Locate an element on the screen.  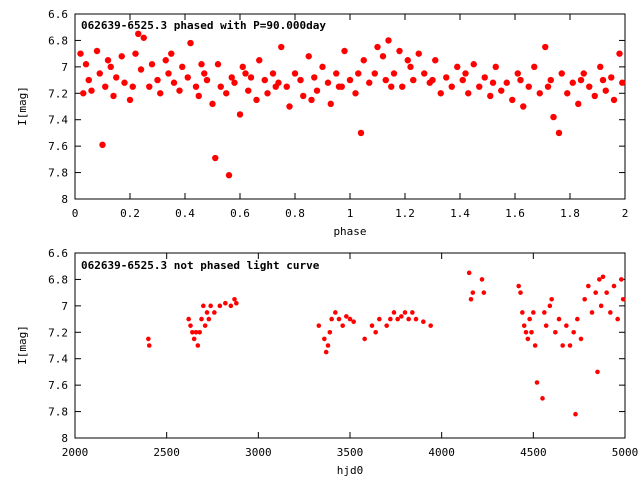
y-tick-label: 8 is located at coordinates (64, 199).